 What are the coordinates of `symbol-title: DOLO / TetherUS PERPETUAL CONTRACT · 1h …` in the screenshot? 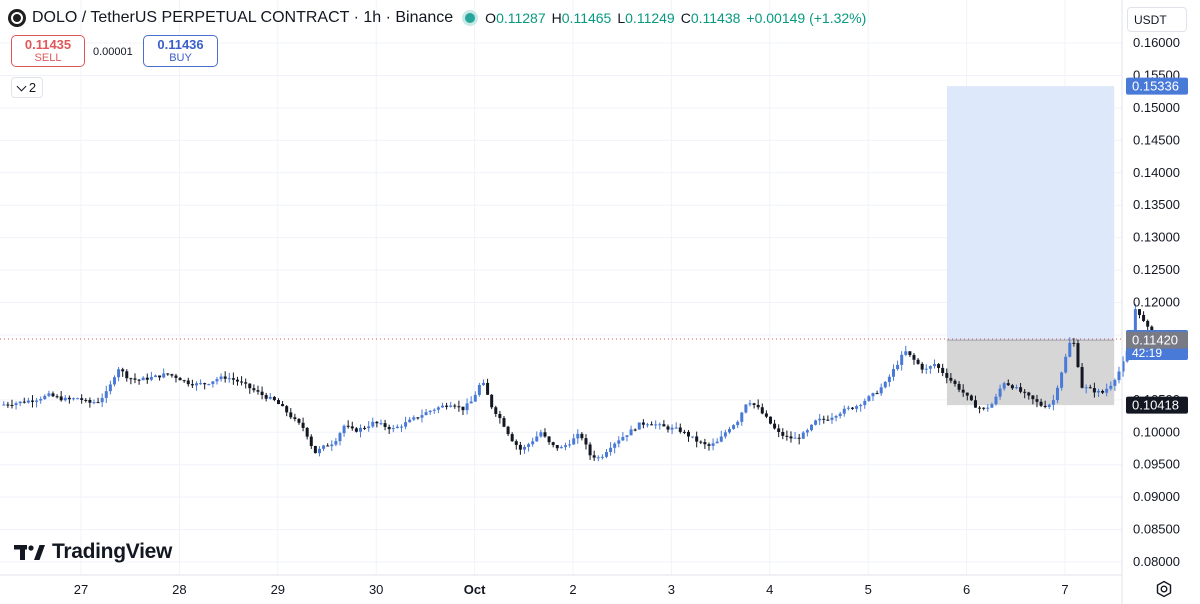 It's located at (243, 17).